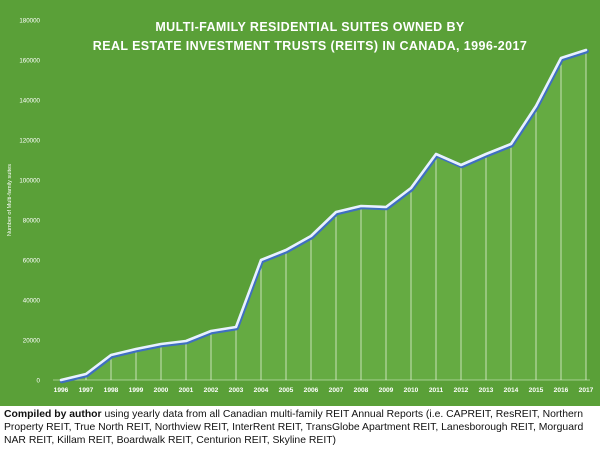  What do you see at coordinates (336, 390) in the screenshot?
I see `x-tick-label: 2007` at bounding box center [336, 390].